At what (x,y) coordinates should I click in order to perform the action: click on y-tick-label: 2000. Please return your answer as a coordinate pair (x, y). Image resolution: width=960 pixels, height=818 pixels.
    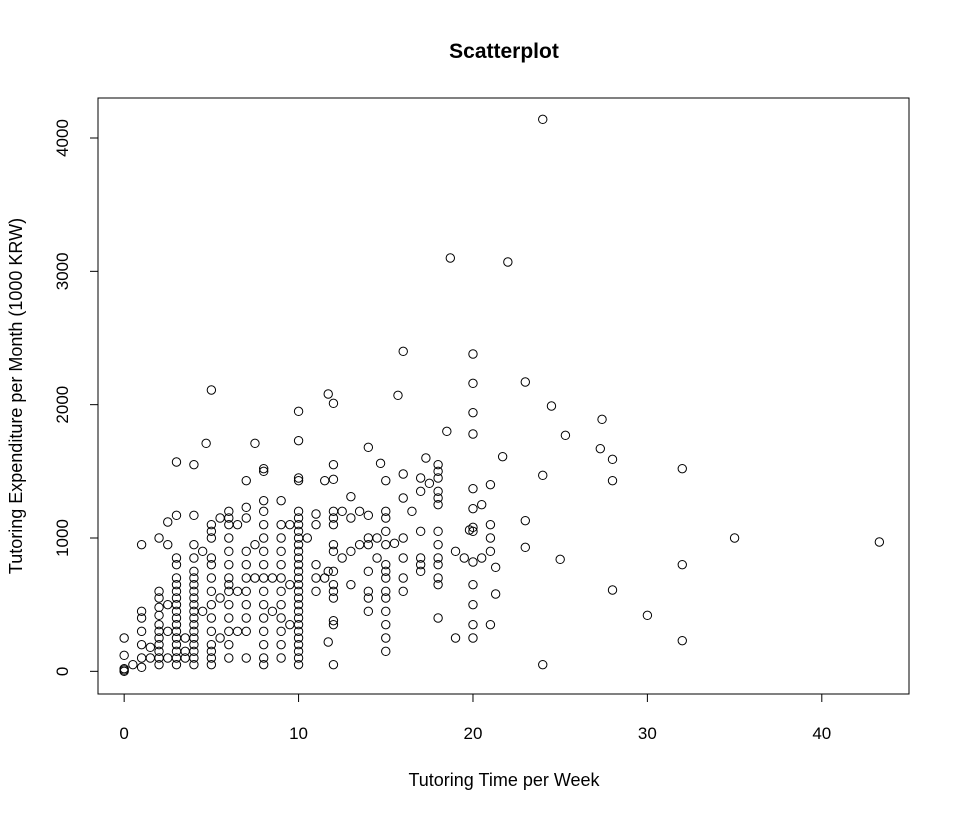
    Looking at the image, I should click on (62, 405).